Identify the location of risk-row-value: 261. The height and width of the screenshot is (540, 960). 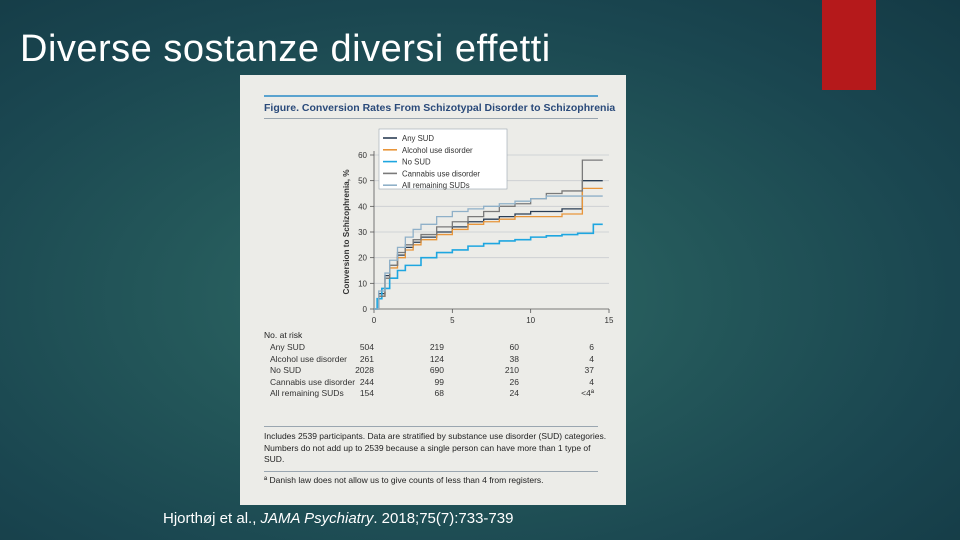
(366, 358).